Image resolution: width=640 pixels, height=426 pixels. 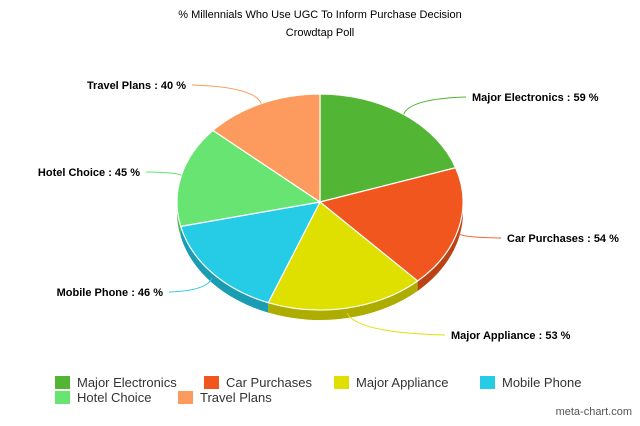 What do you see at coordinates (110, 293) in the screenshot?
I see `data-label-mobile-phone: Mobile Phone : 46 %` at bounding box center [110, 293].